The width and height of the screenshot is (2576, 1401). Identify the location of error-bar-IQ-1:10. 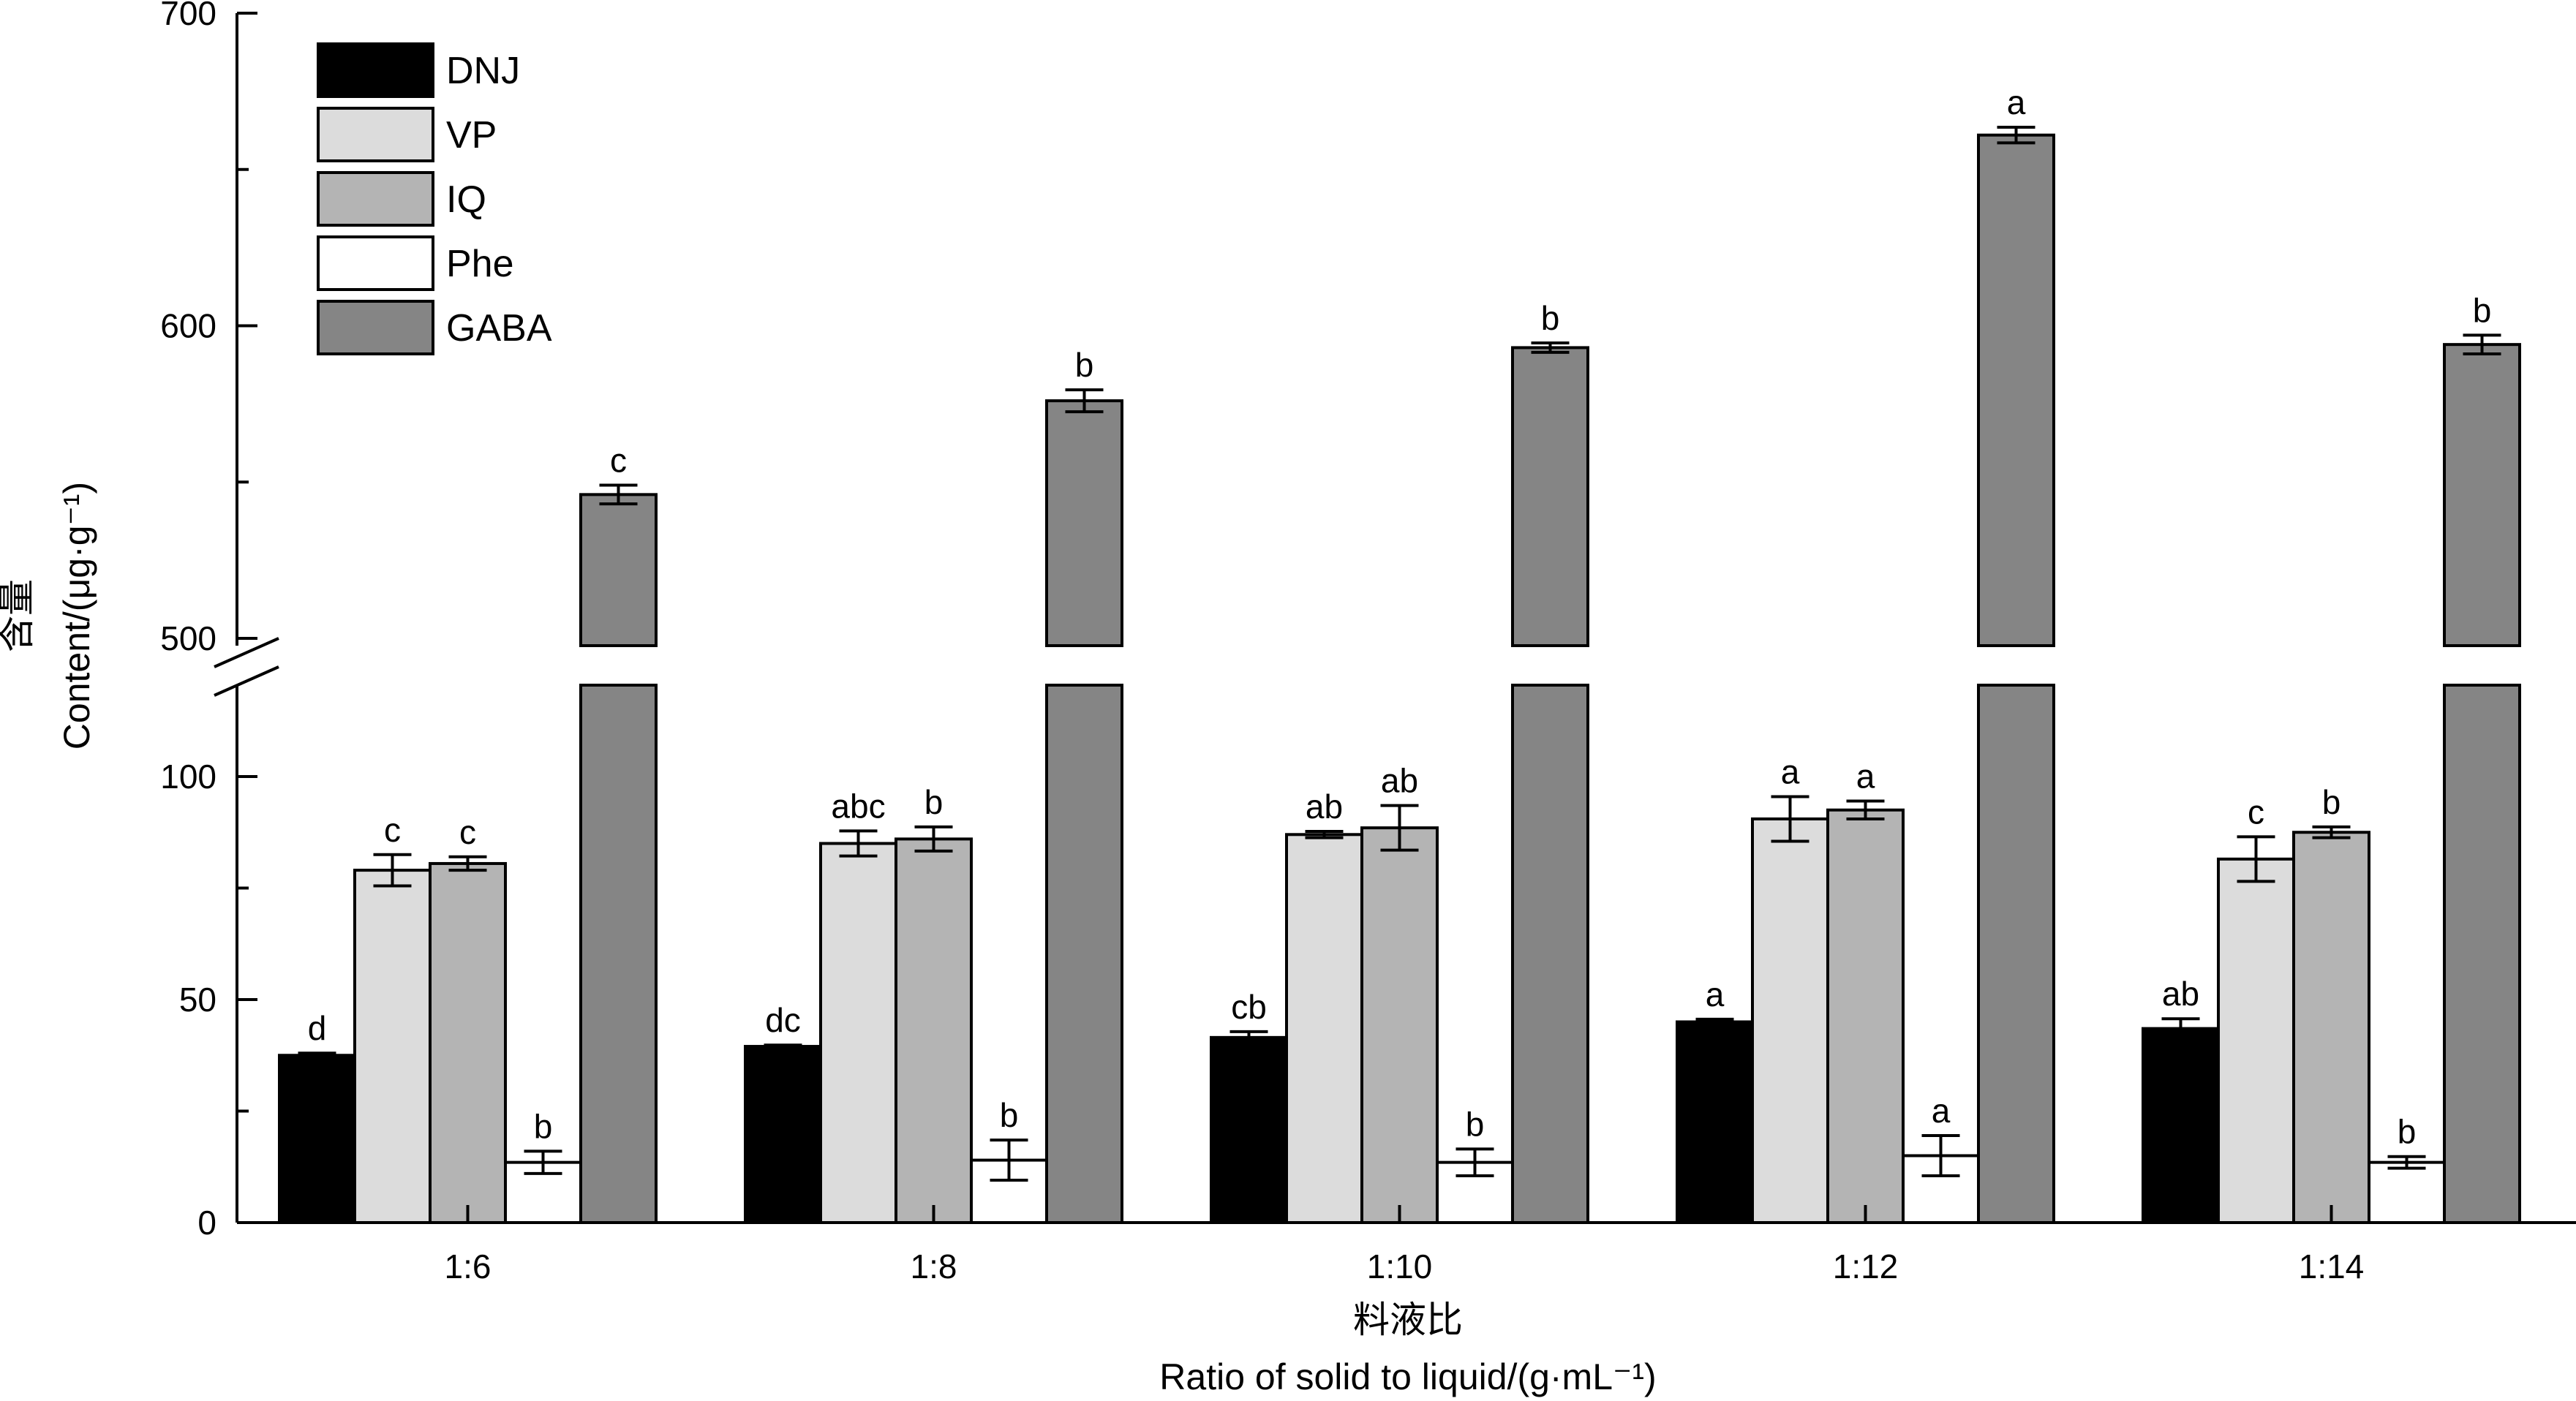
(1399, 828).